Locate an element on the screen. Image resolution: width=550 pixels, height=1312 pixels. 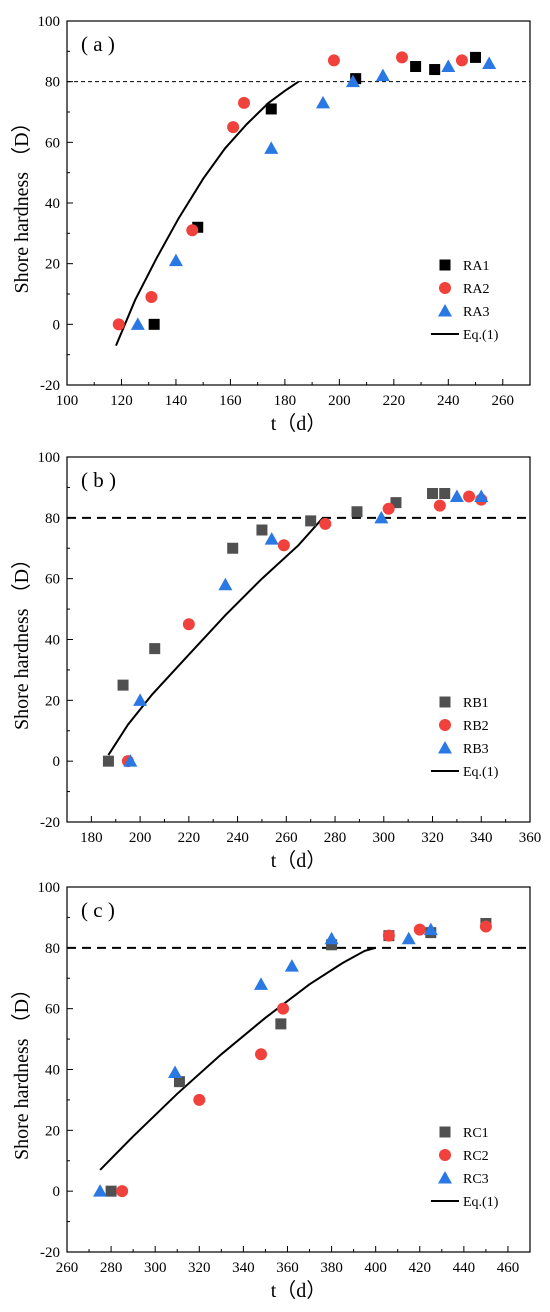
series-ra2 is located at coordinates (290, 191).